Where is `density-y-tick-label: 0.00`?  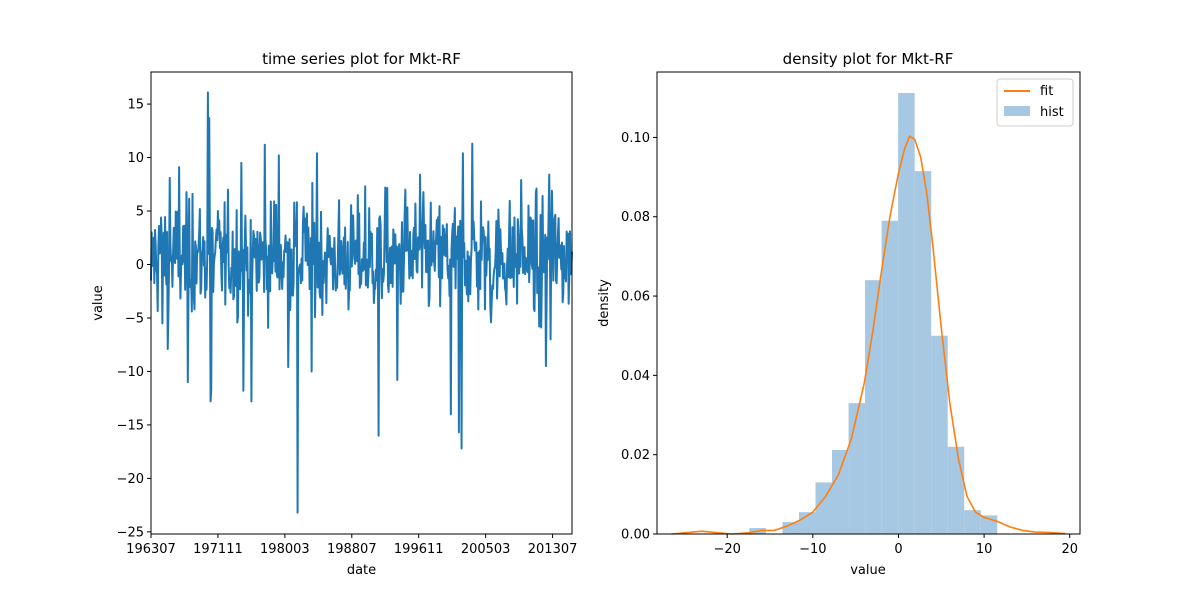 density-y-tick-label: 0.00 is located at coordinates (635, 535).